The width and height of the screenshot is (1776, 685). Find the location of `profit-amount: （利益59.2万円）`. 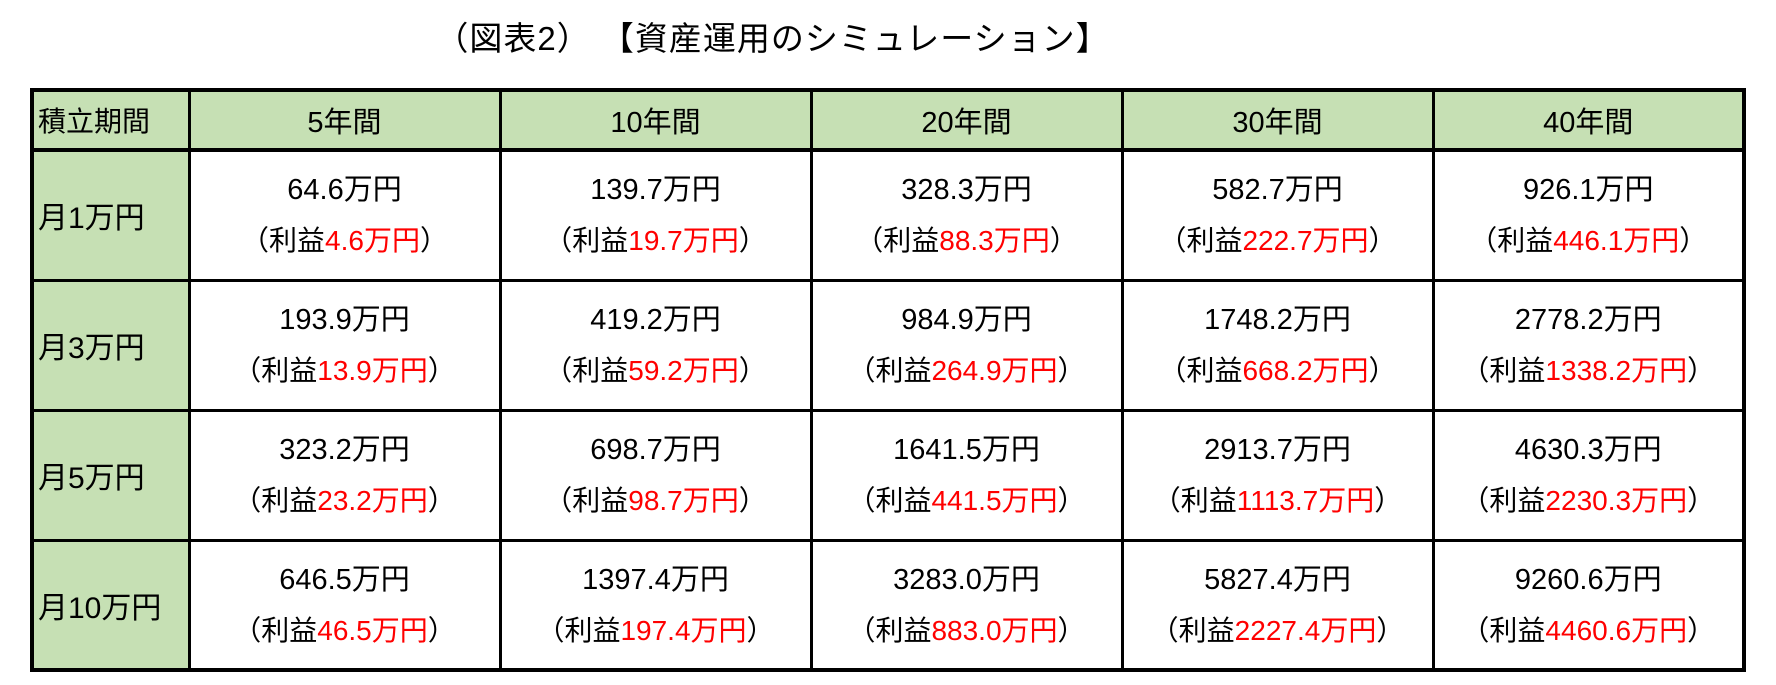

profit-amount: （利益59.2万円） is located at coordinates (655, 371).